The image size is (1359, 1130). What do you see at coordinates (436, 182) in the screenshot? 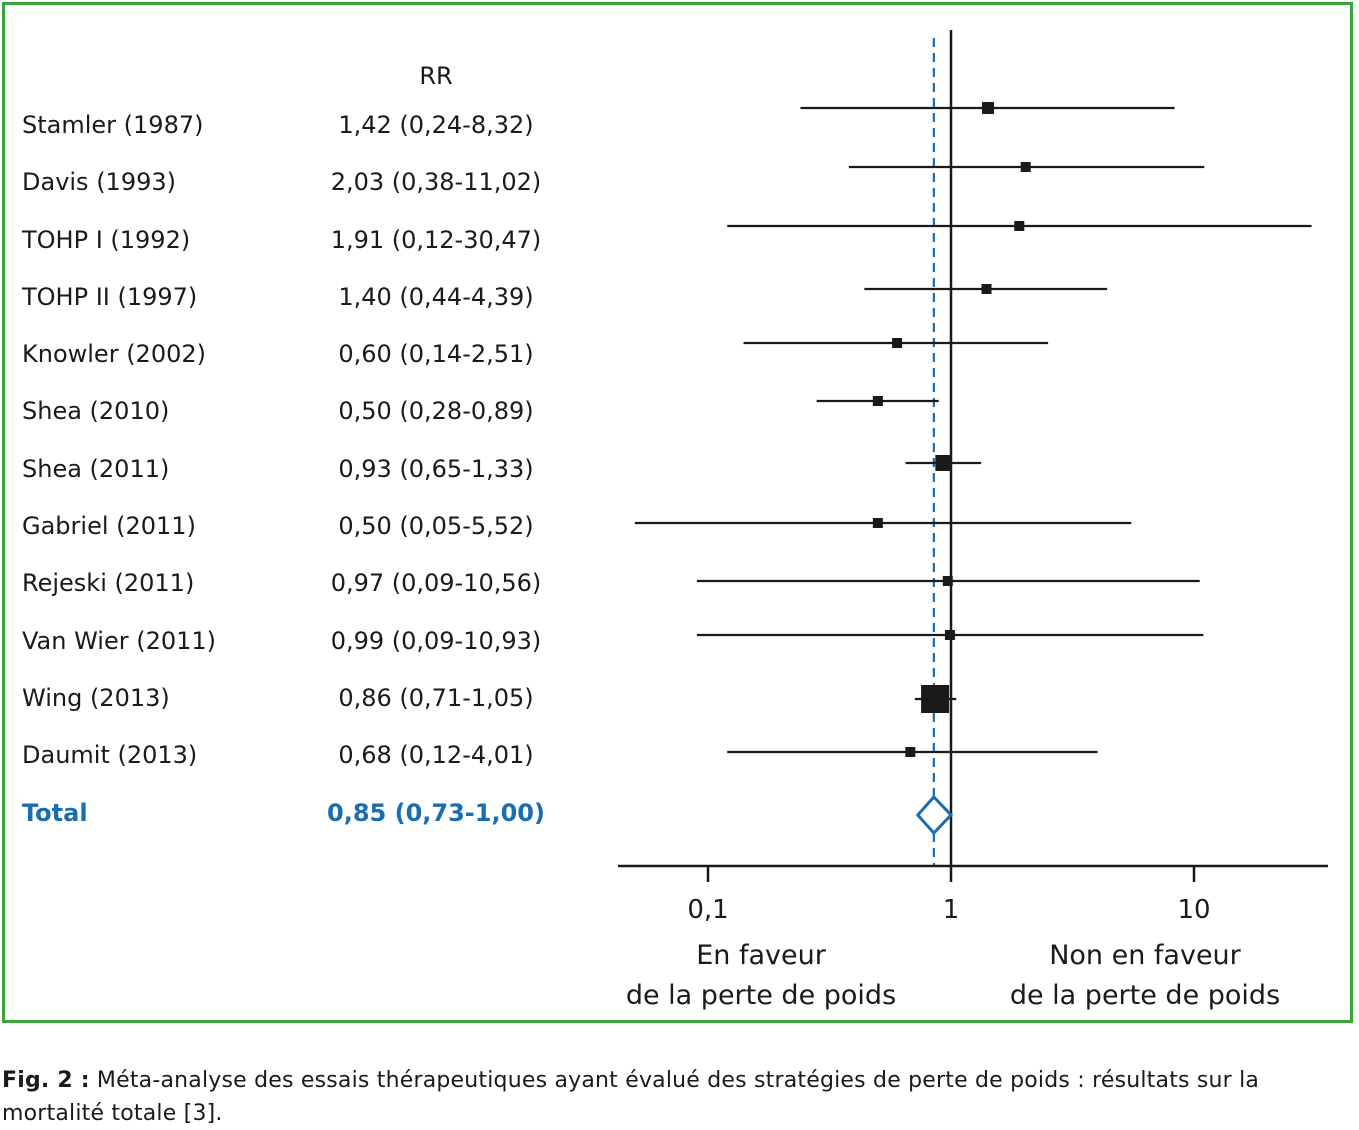
I see `study-rr: 2,03 (0,38-11,02)` at bounding box center [436, 182].